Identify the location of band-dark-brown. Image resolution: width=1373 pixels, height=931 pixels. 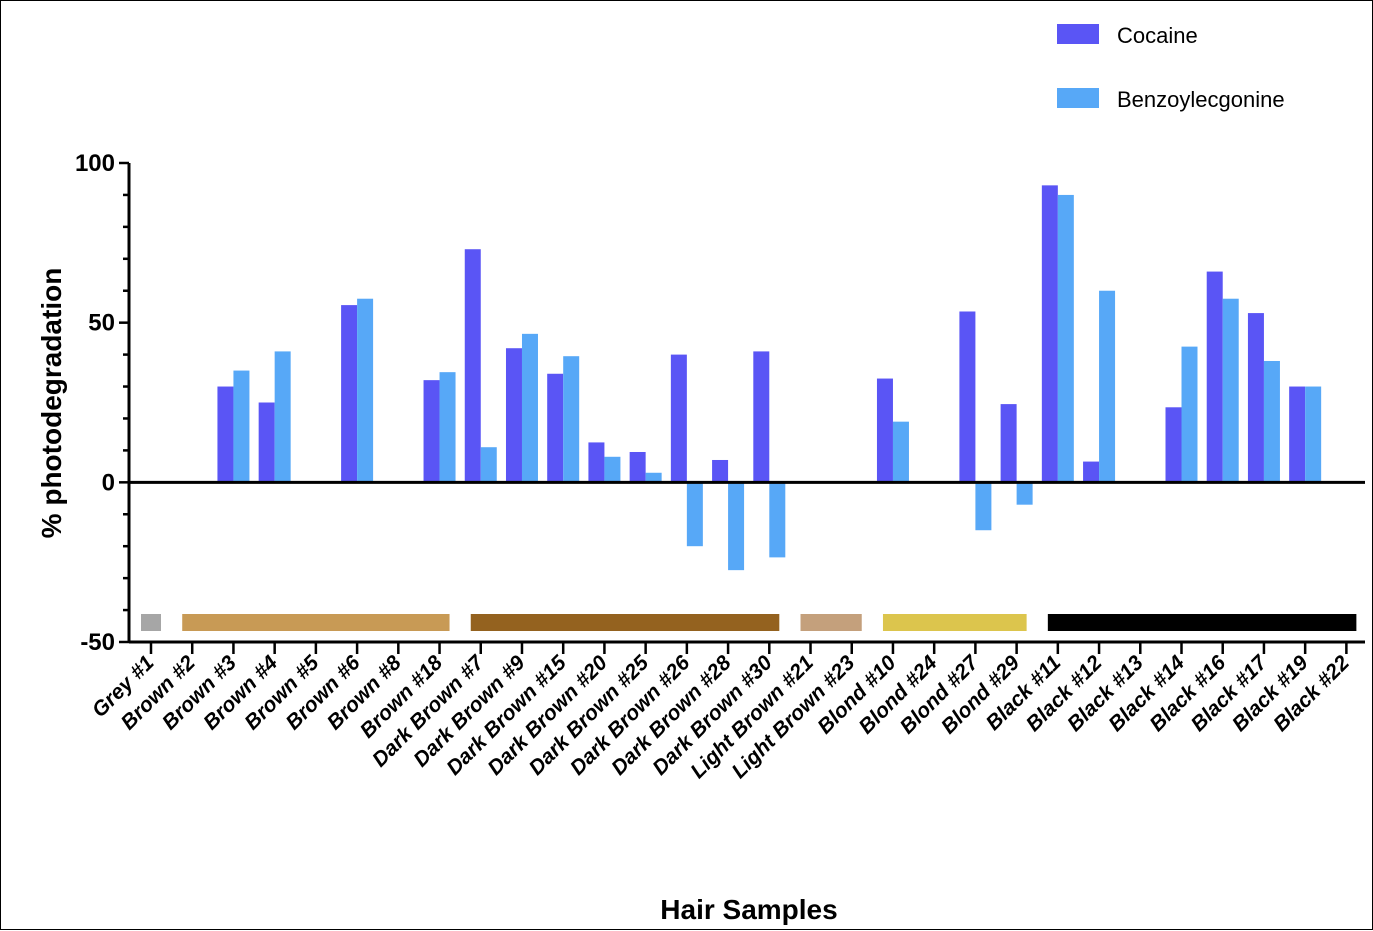
(625, 622).